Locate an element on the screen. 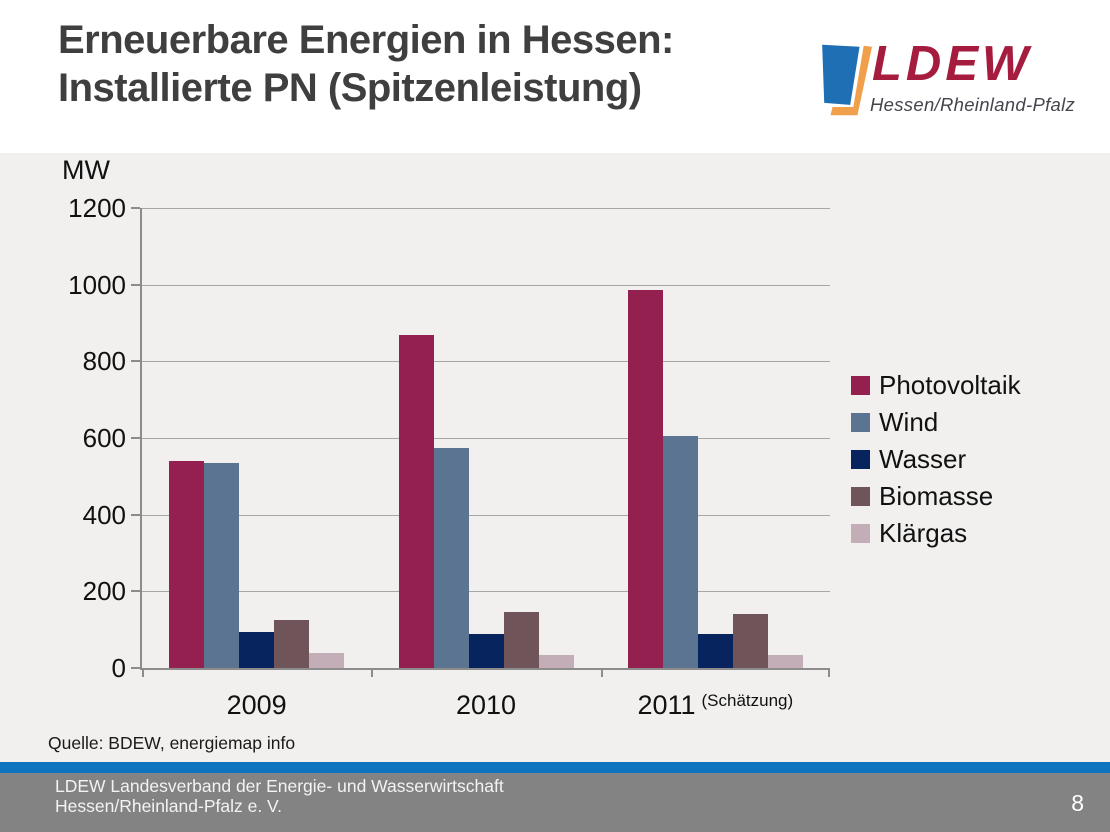  bar-photovoltaik-2010 is located at coordinates (416, 501).